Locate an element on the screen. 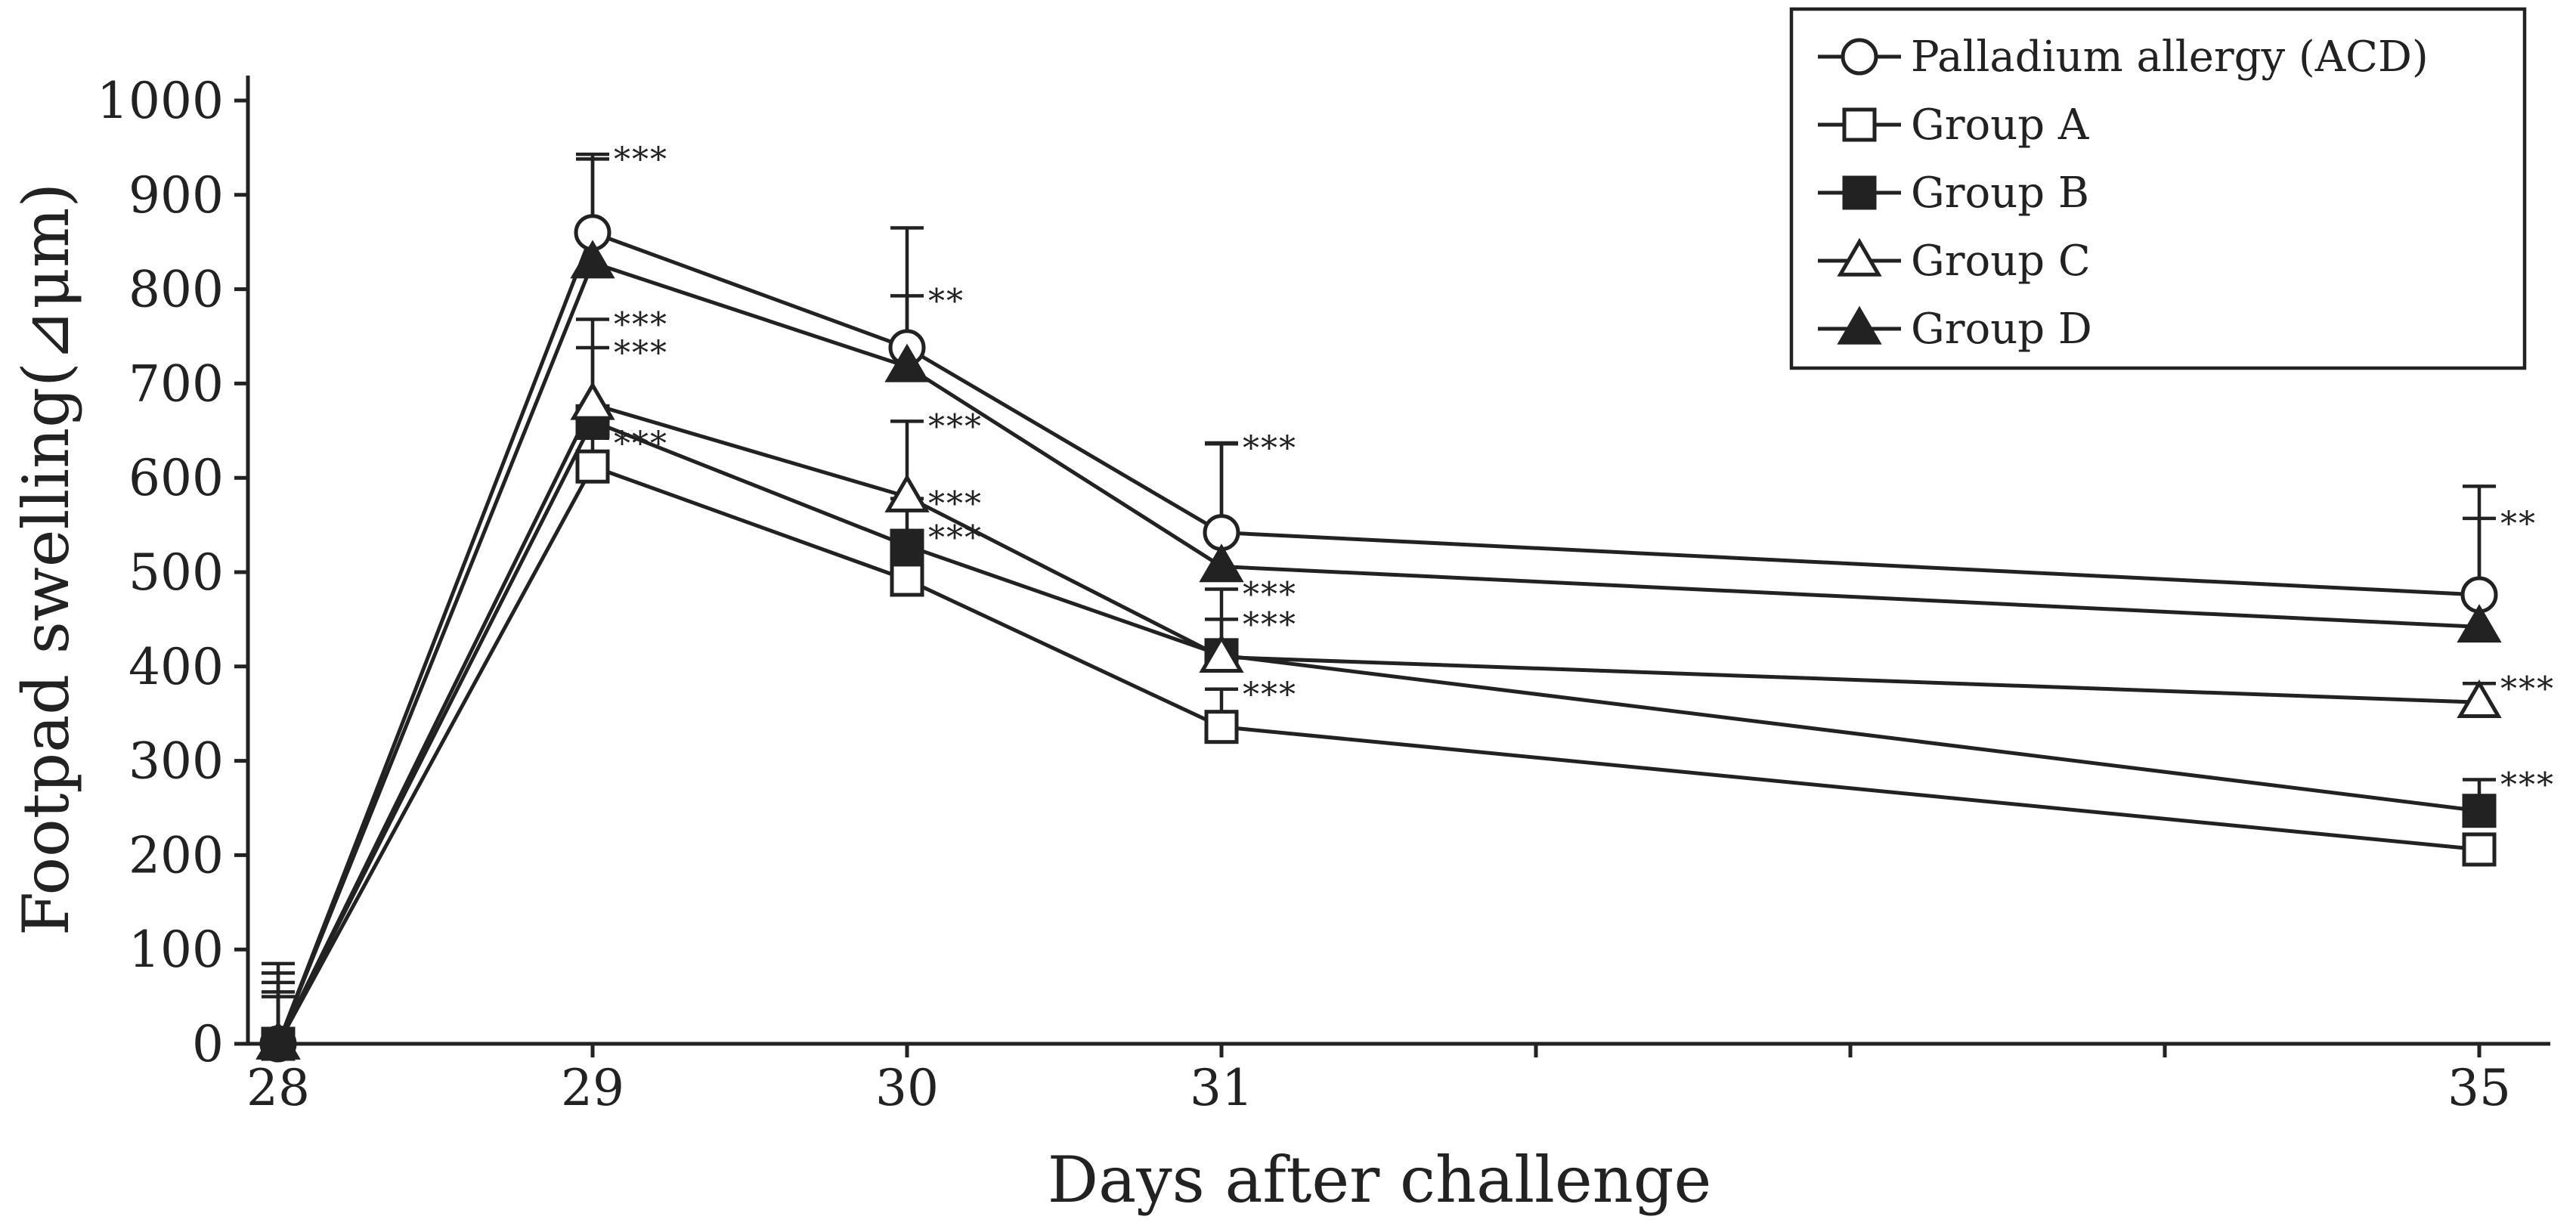 This screenshot has width=2576, height=1232. x-tick-label: 30 is located at coordinates (907, 1088).